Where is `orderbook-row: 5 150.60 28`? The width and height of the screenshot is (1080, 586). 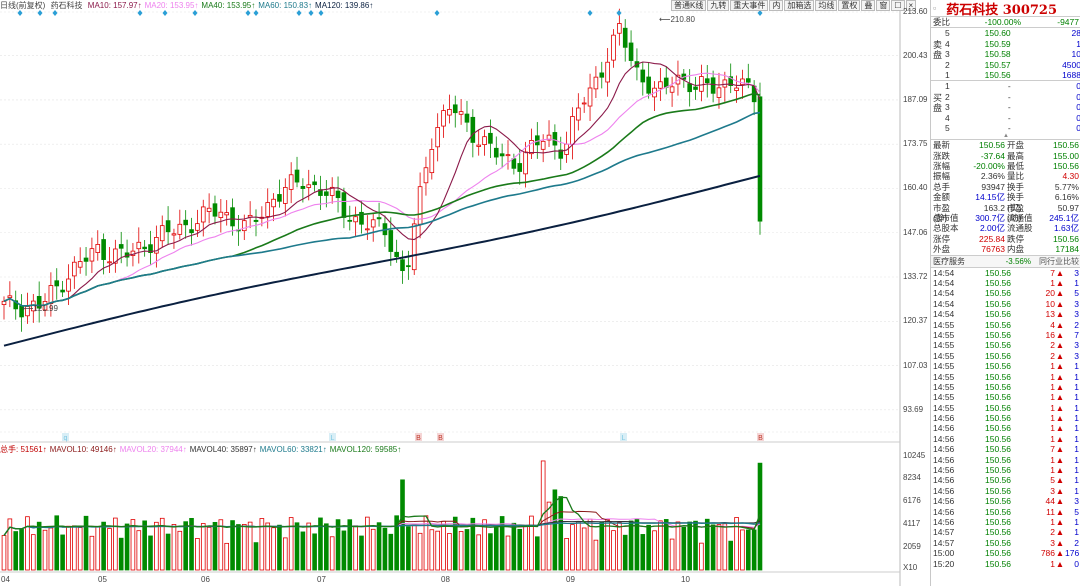
orderbook-row: 5 150.60 28 is located at coordinates (1011, 33).